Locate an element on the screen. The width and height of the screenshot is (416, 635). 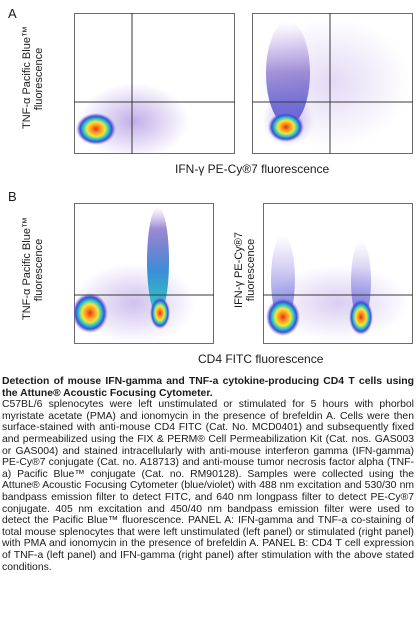
panel-a-left-dot-plot is located at coordinates (154, 83).